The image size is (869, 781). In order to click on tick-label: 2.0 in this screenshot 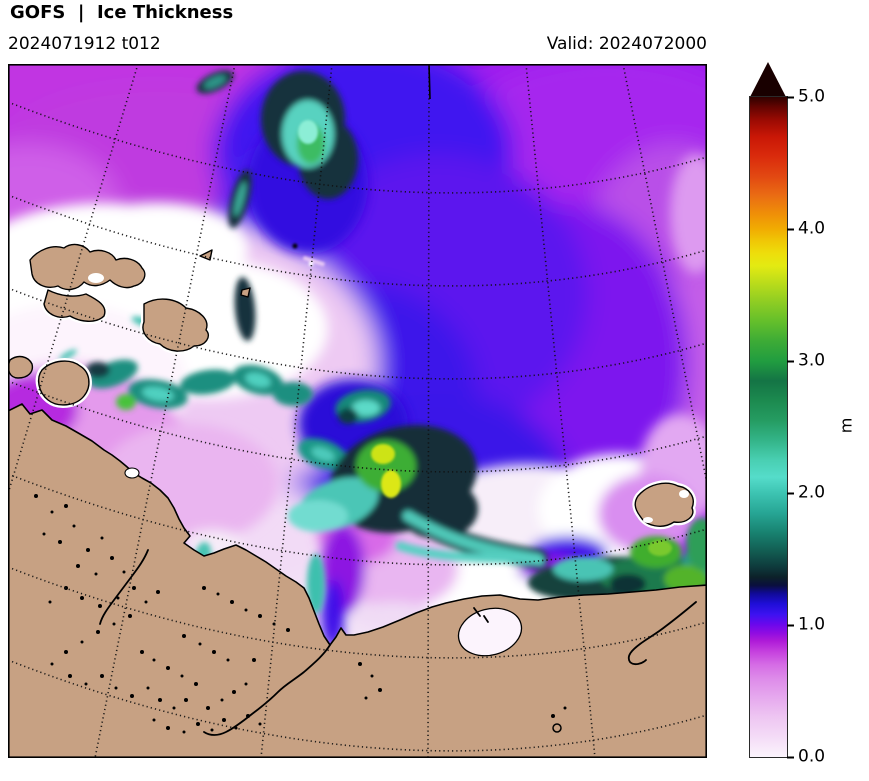, I will do `click(812, 492)`.